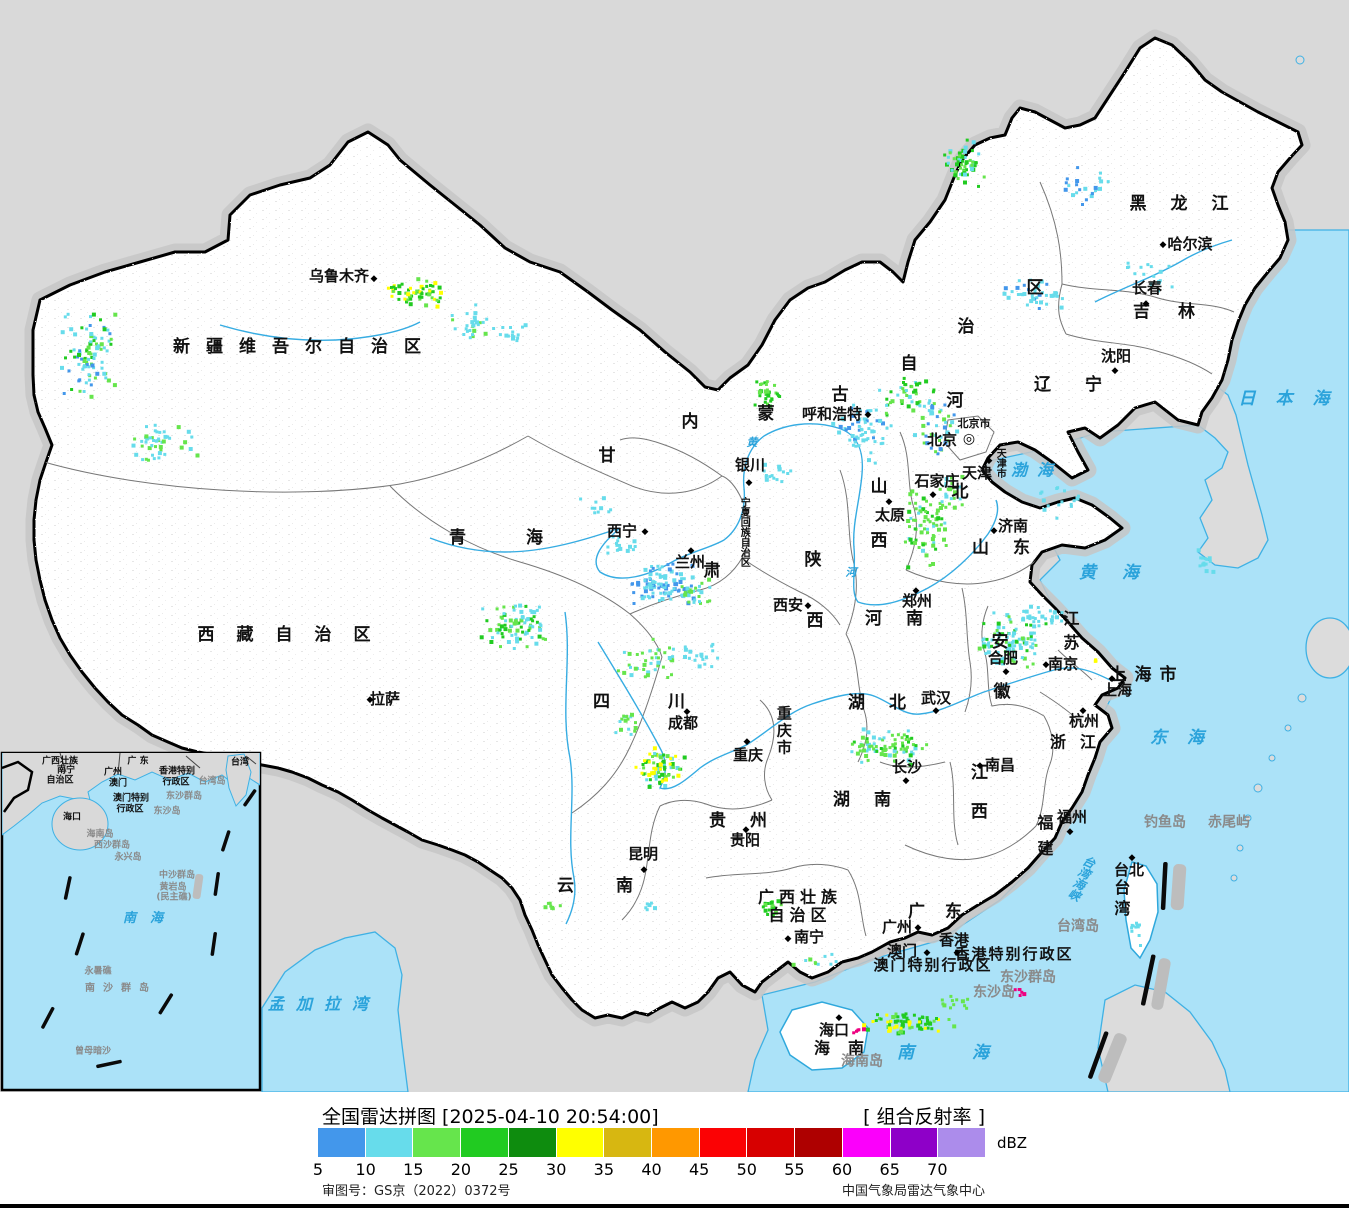 Image resolution: width=1349 pixels, height=1208 pixels. Describe the element at coordinates (1233, 476) in the screenshot. I see `korea-peninsula` at that location.